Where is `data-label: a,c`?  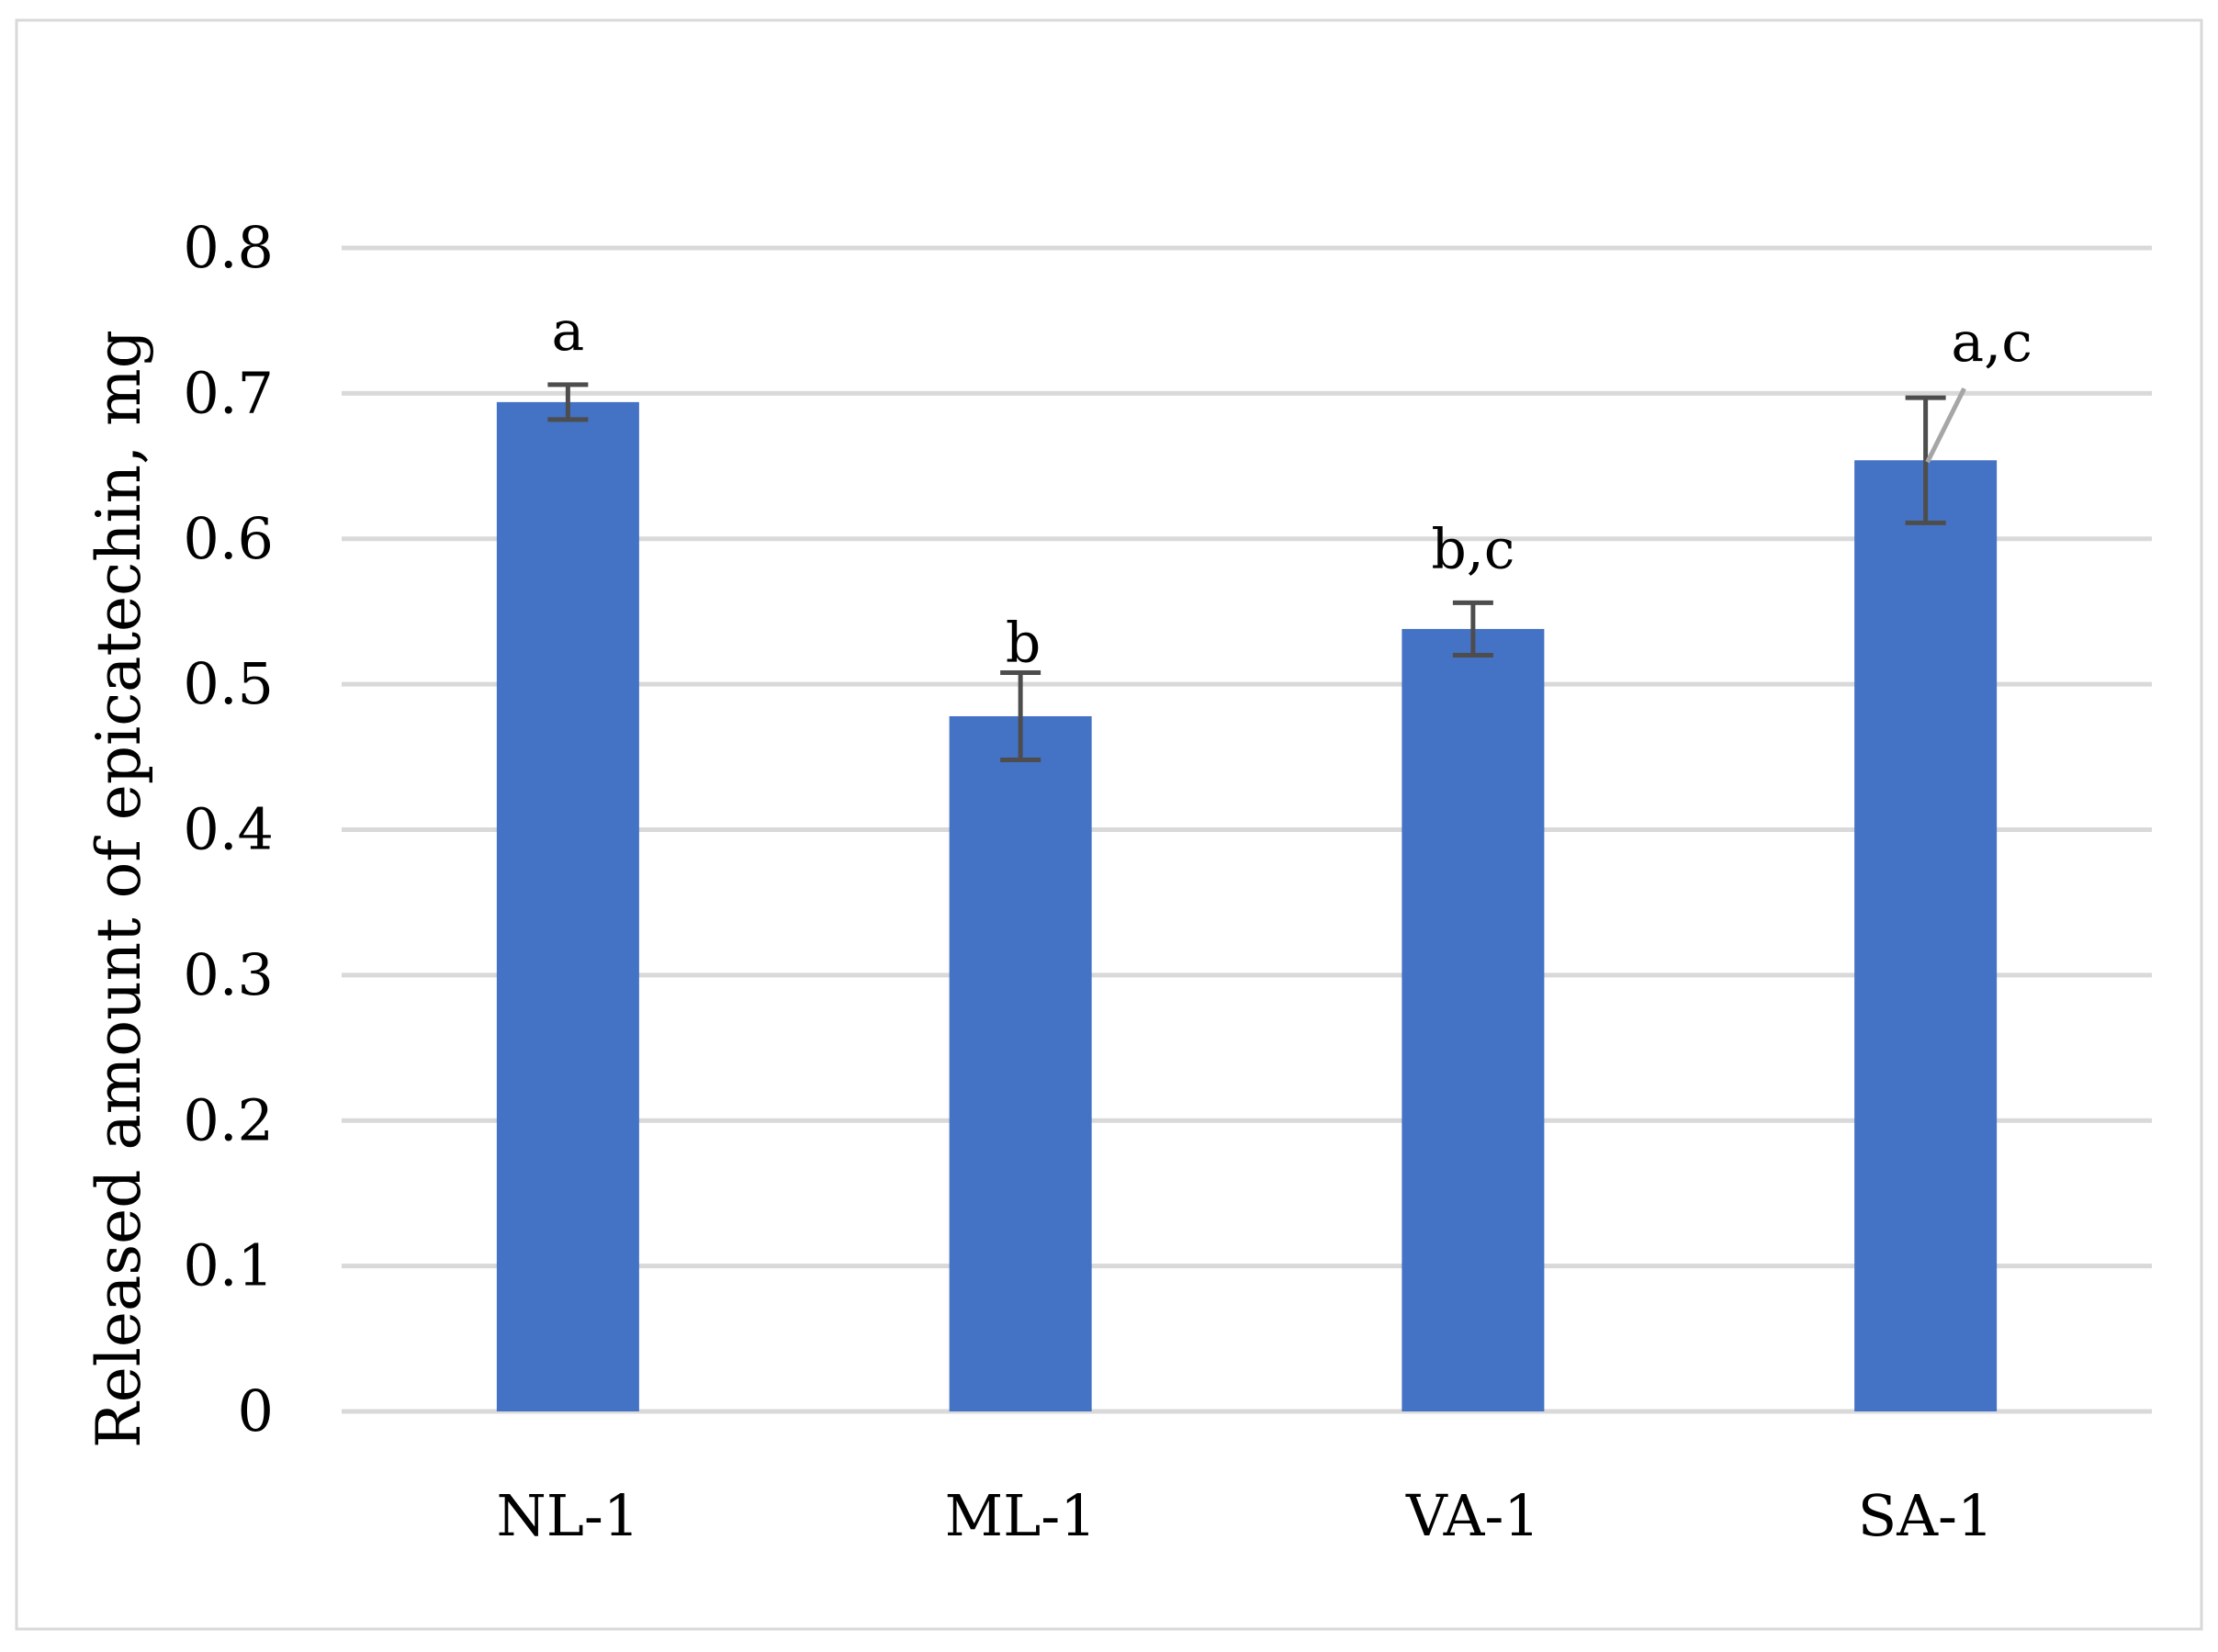 data-label: a,c is located at coordinates (1992, 342).